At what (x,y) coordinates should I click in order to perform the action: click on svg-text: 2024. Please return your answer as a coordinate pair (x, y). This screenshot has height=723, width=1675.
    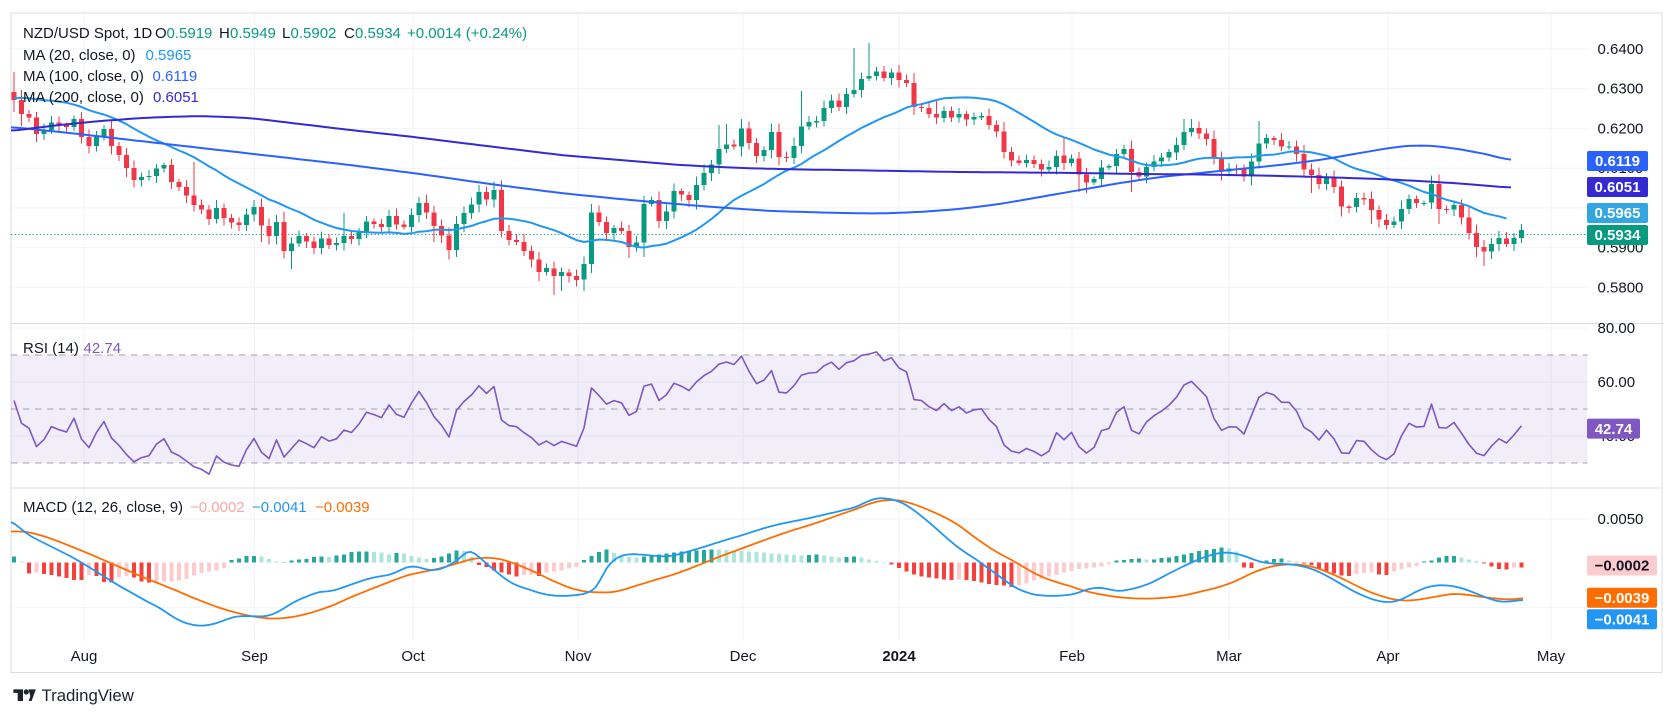
    Looking at the image, I should click on (899, 656).